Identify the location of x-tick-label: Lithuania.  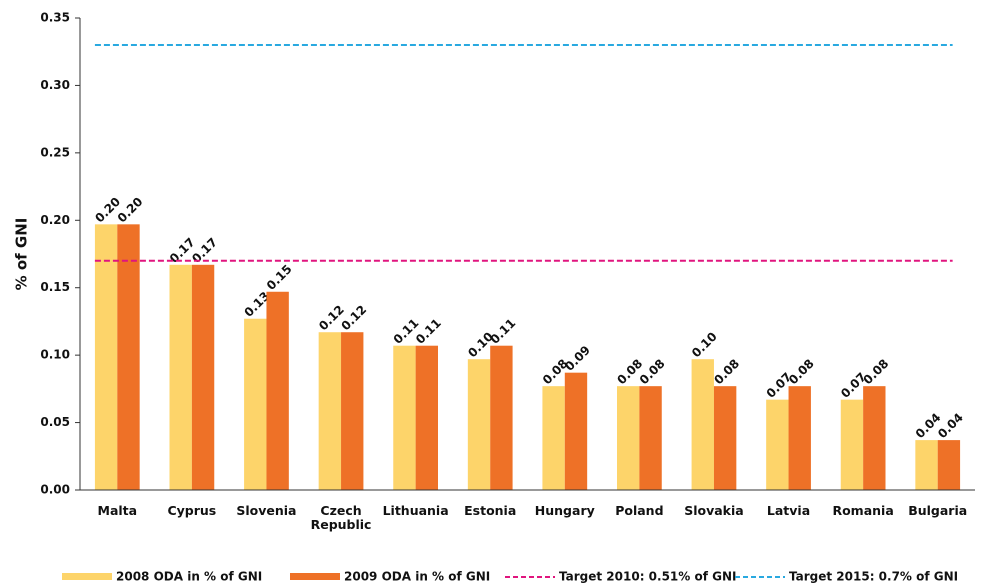
(415, 510).